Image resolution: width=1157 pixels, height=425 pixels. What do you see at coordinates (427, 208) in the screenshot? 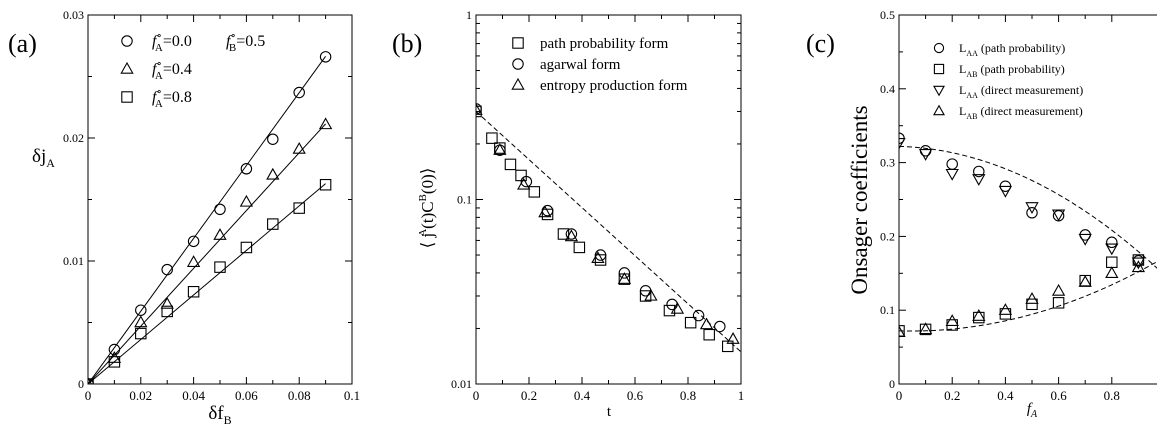
I see `y-axis-label: ⟨ jA(t)CB(0)⟩` at bounding box center [427, 208].